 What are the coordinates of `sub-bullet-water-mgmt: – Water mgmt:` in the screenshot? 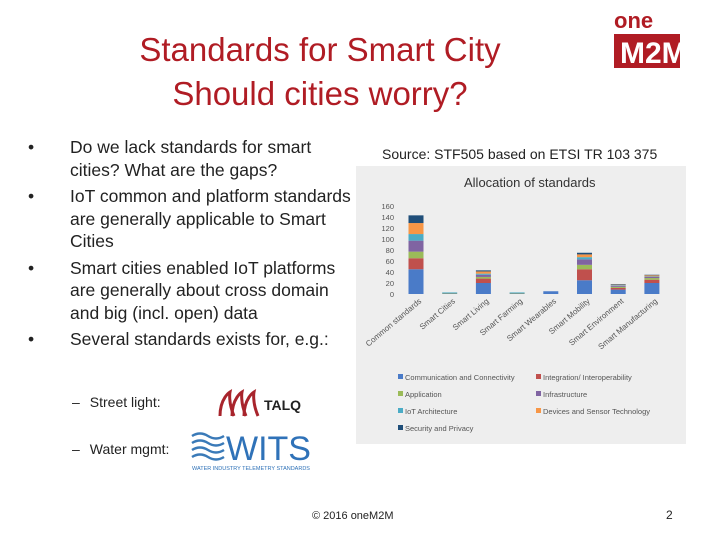 It's located at (121, 449).